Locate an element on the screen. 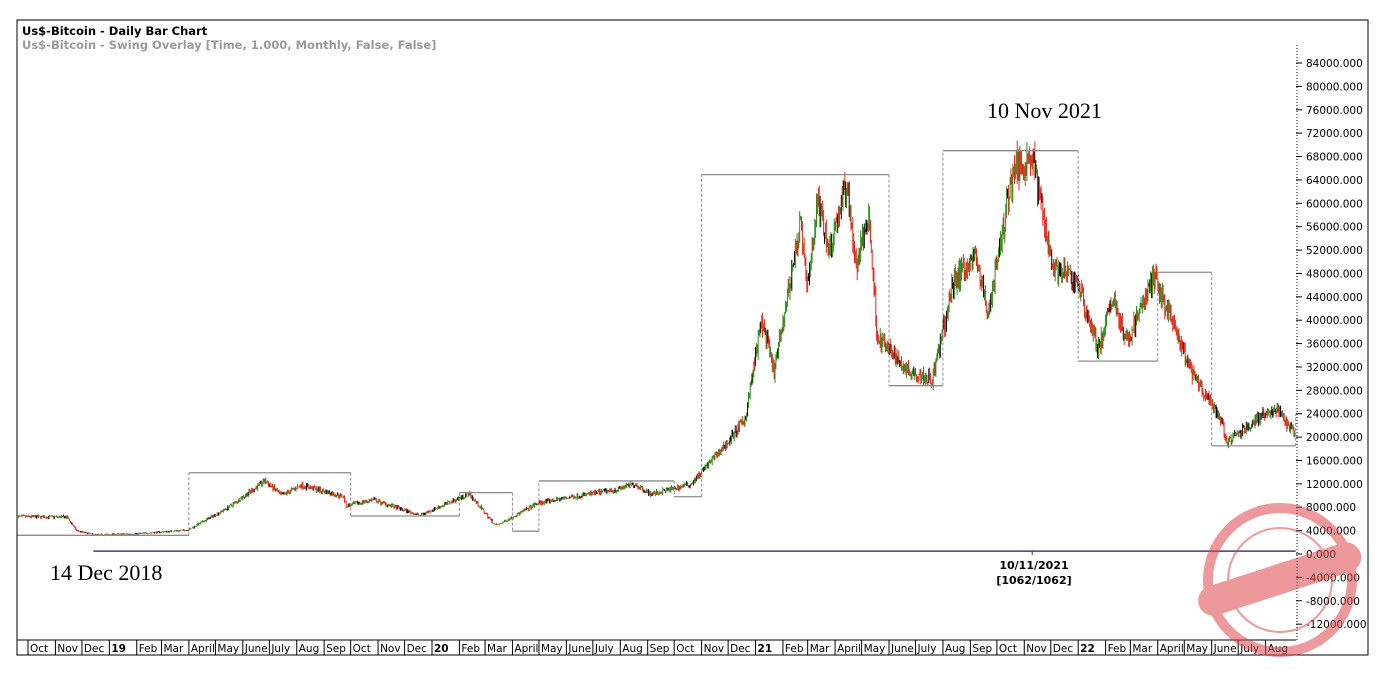 The width and height of the screenshot is (1390, 674). peak-date-annotation: 10 Nov 2021 is located at coordinates (1044, 110).